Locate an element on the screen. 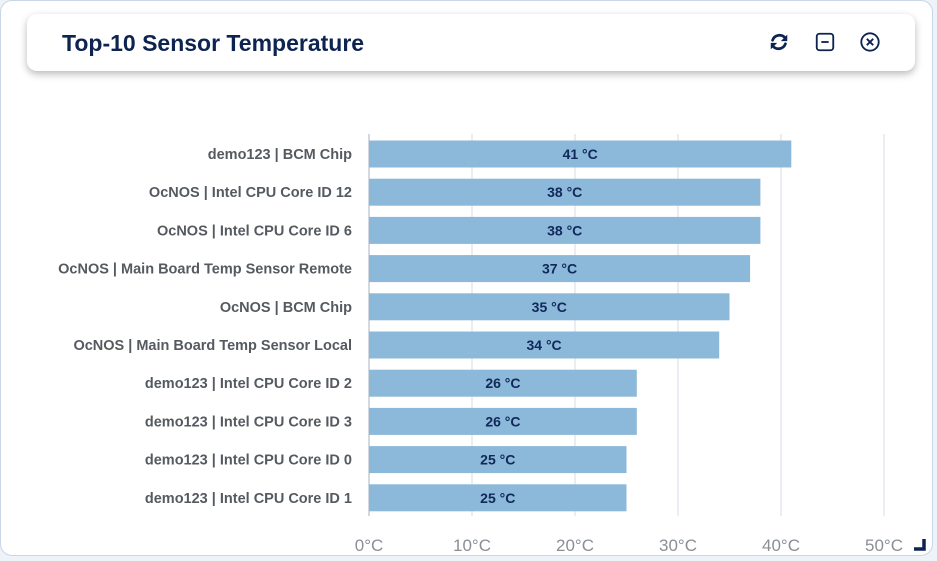 The height and width of the screenshot is (561, 937). category-label-4: OcNOS | BCM Chip is located at coordinates (286, 308).